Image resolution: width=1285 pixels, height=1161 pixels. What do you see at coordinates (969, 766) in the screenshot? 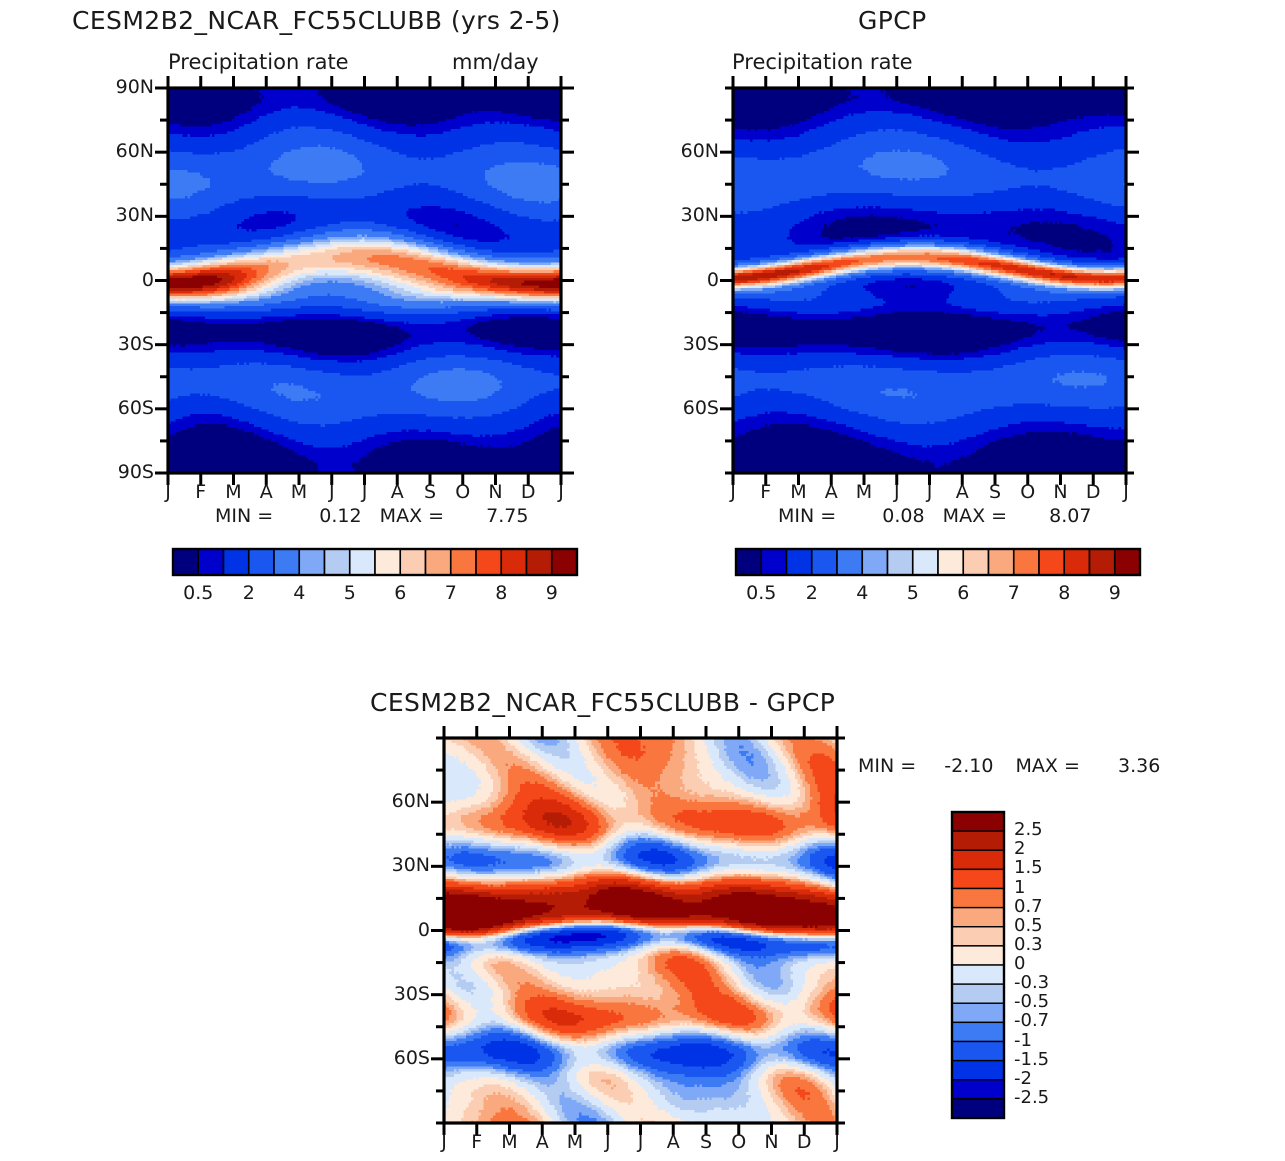
I see `diff-min-value: -2.10` at bounding box center [969, 766].